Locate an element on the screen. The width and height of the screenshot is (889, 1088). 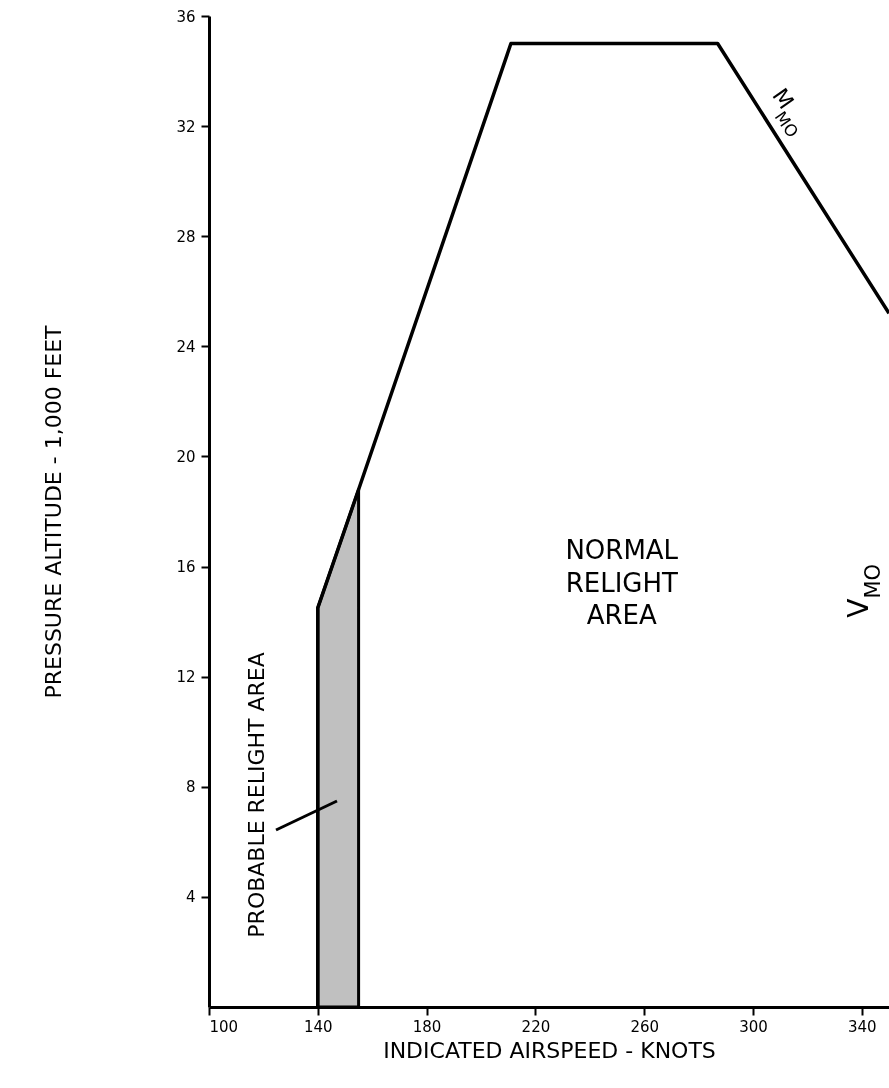
x-tick-label: 100 is located at coordinates (224, 1026).